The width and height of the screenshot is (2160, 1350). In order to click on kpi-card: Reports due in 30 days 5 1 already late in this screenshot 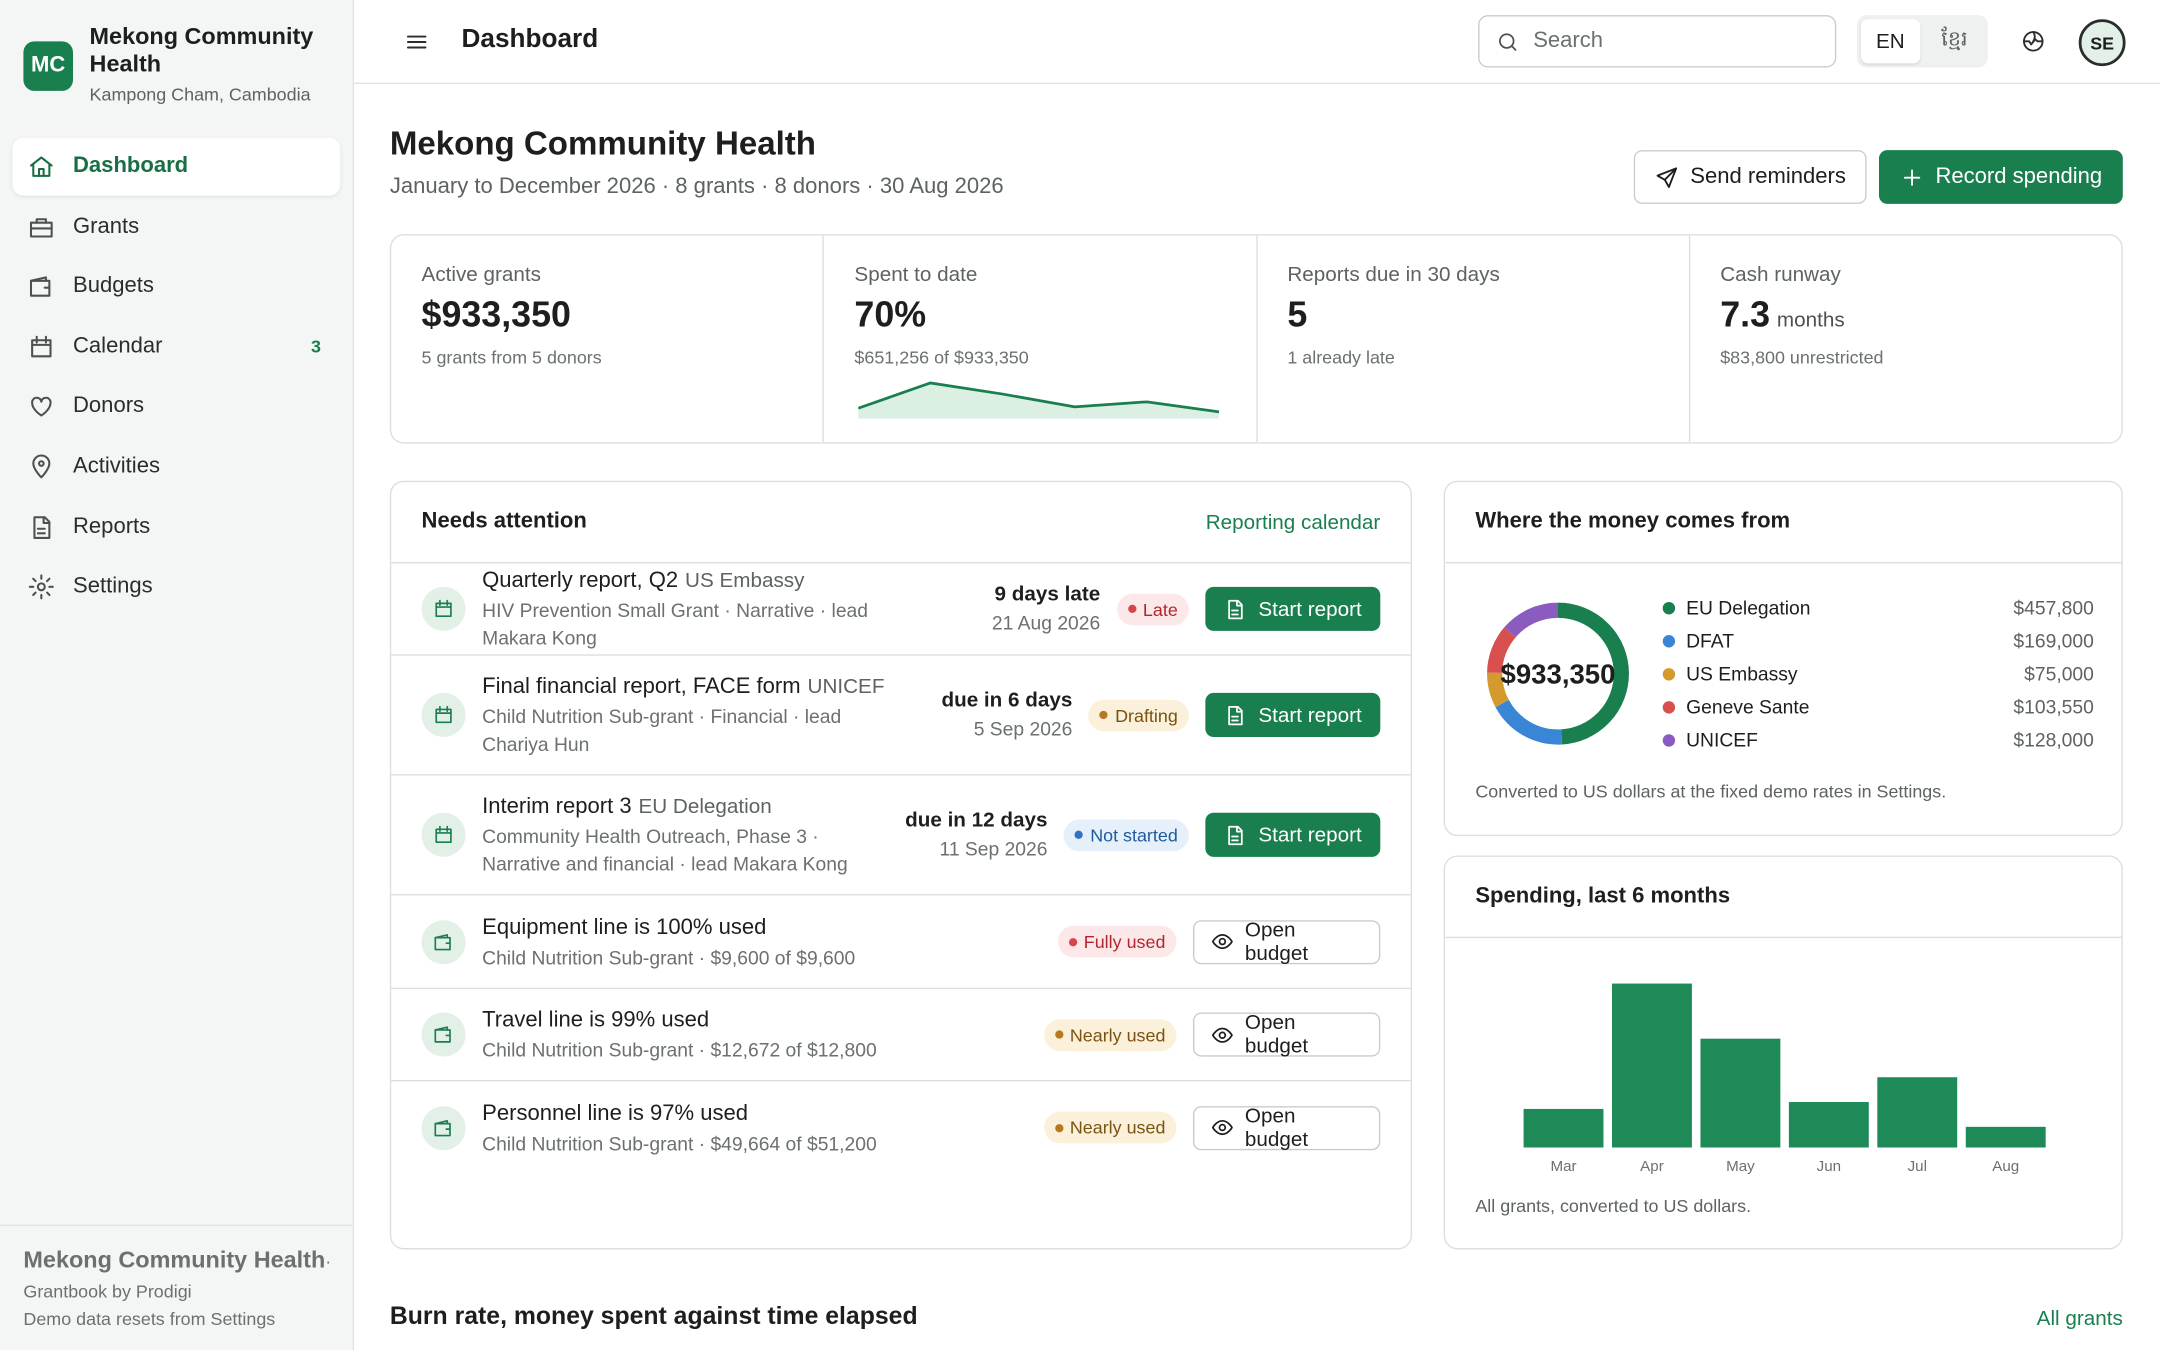, I will do `click(1472, 339)`.